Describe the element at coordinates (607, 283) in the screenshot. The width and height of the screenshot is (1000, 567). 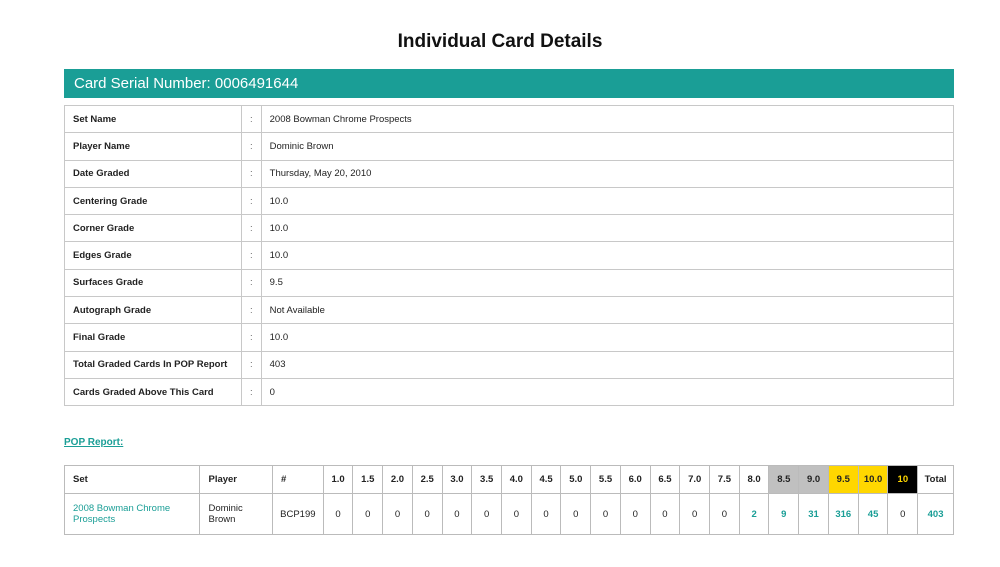
I see `detail-value: 9.5` at that location.